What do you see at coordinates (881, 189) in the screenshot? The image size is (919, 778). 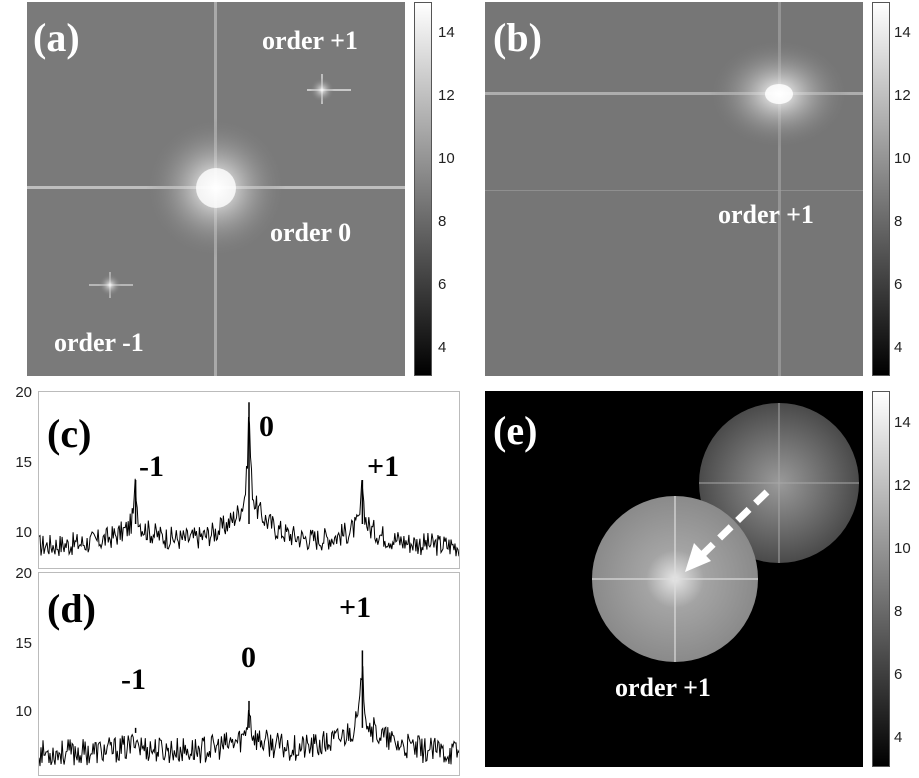 I see `colorbar-b` at bounding box center [881, 189].